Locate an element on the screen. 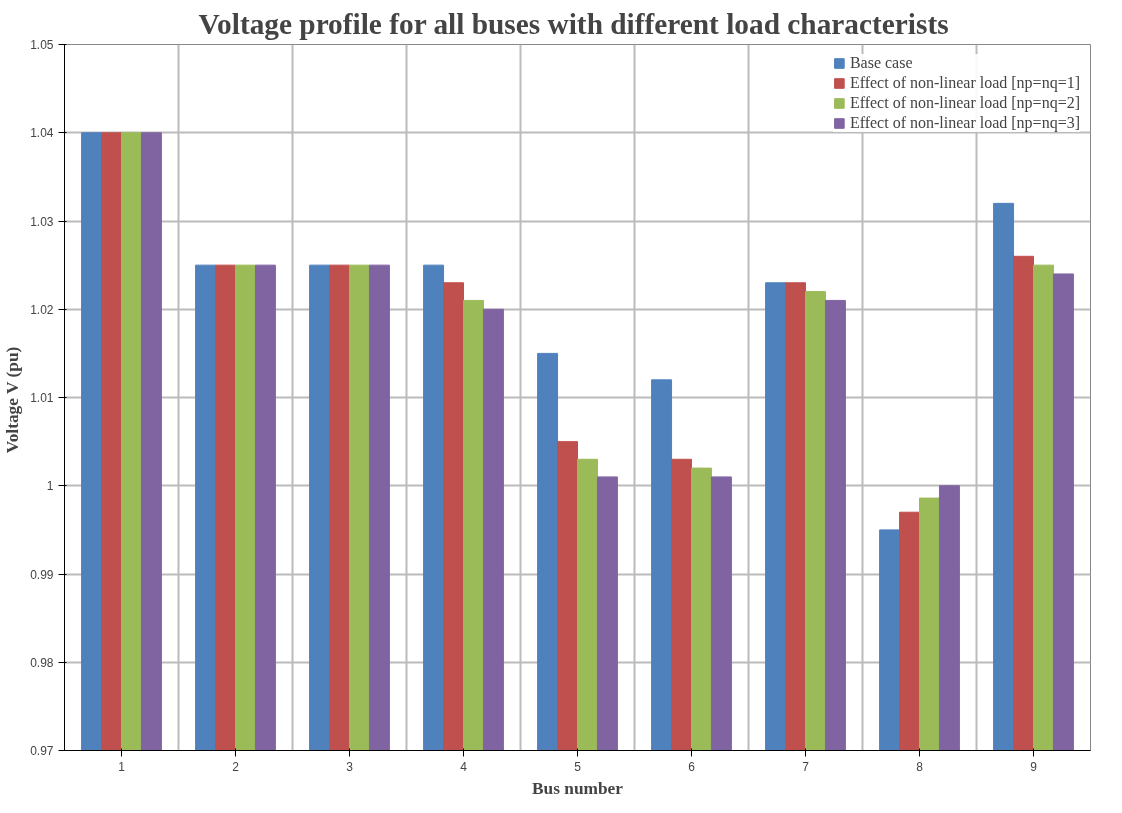 Image resolution: width=1122 pixels, height=813 pixels. x-tick-label: 4 is located at coordinates (464, 766).